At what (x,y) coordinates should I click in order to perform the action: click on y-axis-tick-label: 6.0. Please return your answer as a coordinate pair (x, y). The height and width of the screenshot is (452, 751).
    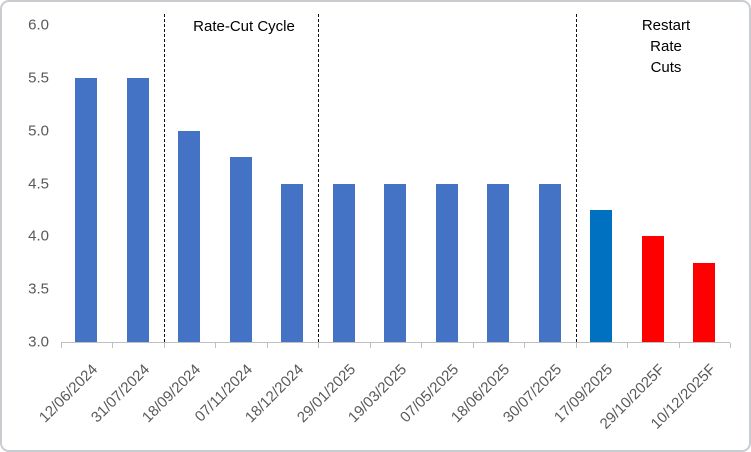
    Looking at the image, I should click on (38, 25).